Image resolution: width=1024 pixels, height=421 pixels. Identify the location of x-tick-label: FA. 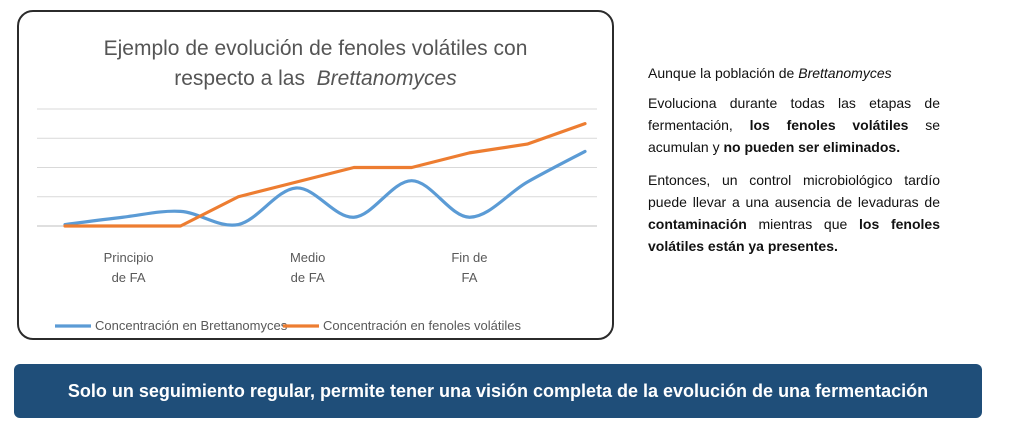
(469, 277).